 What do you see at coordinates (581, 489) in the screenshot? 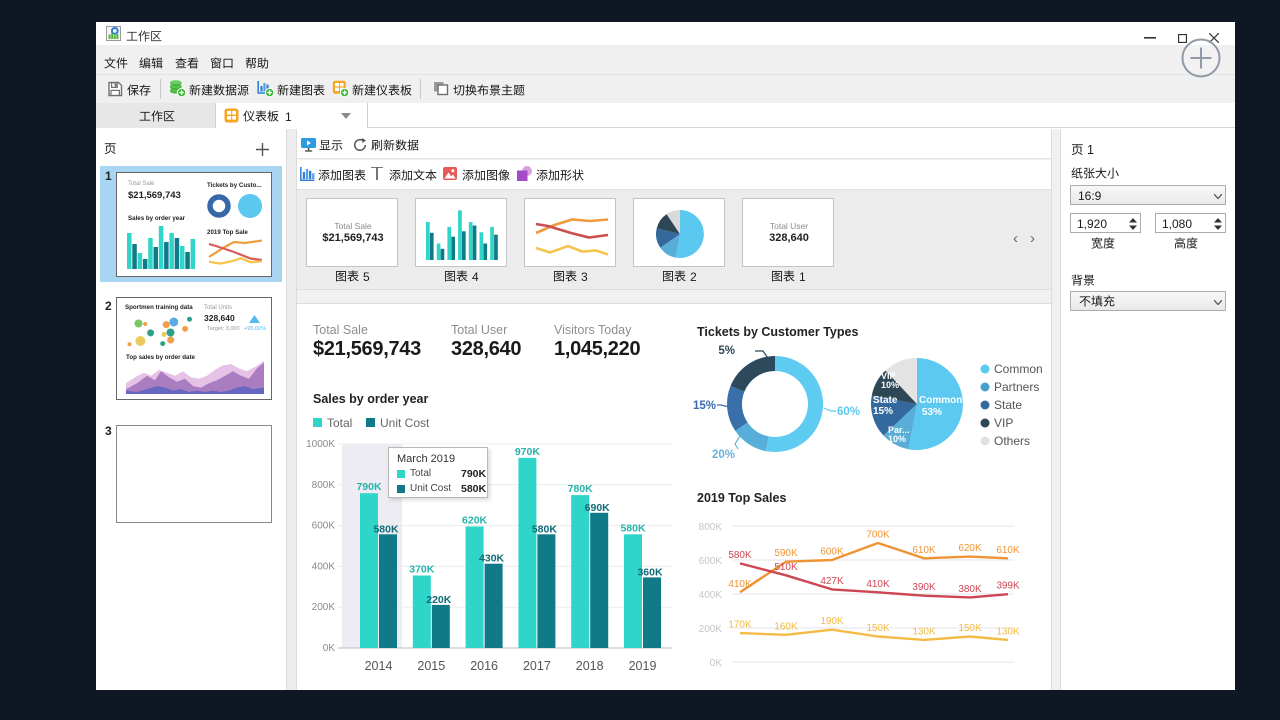
I see `svg-text: 780K` at bounding box center [581, 489].